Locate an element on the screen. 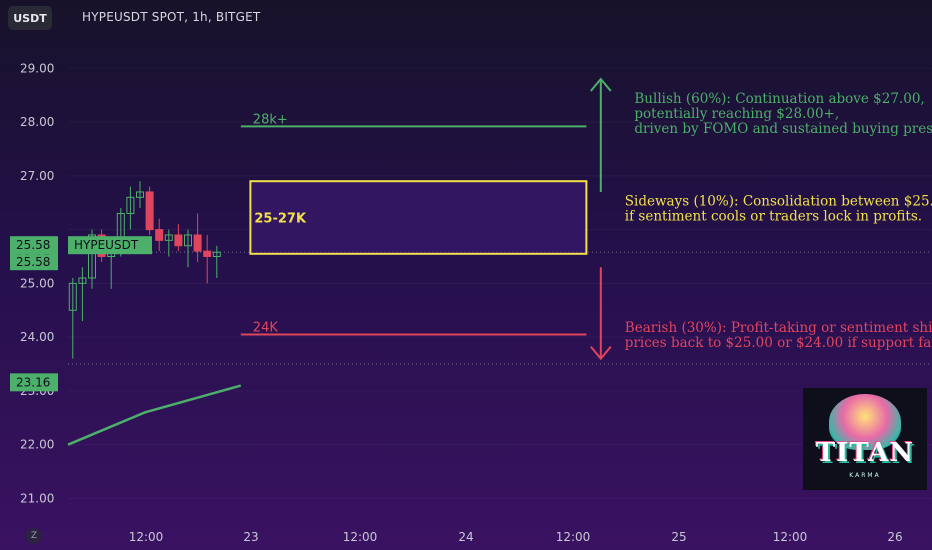 This screenshot has height=550, width=932. zoom-button: Z is located at coordinates (34, 536).